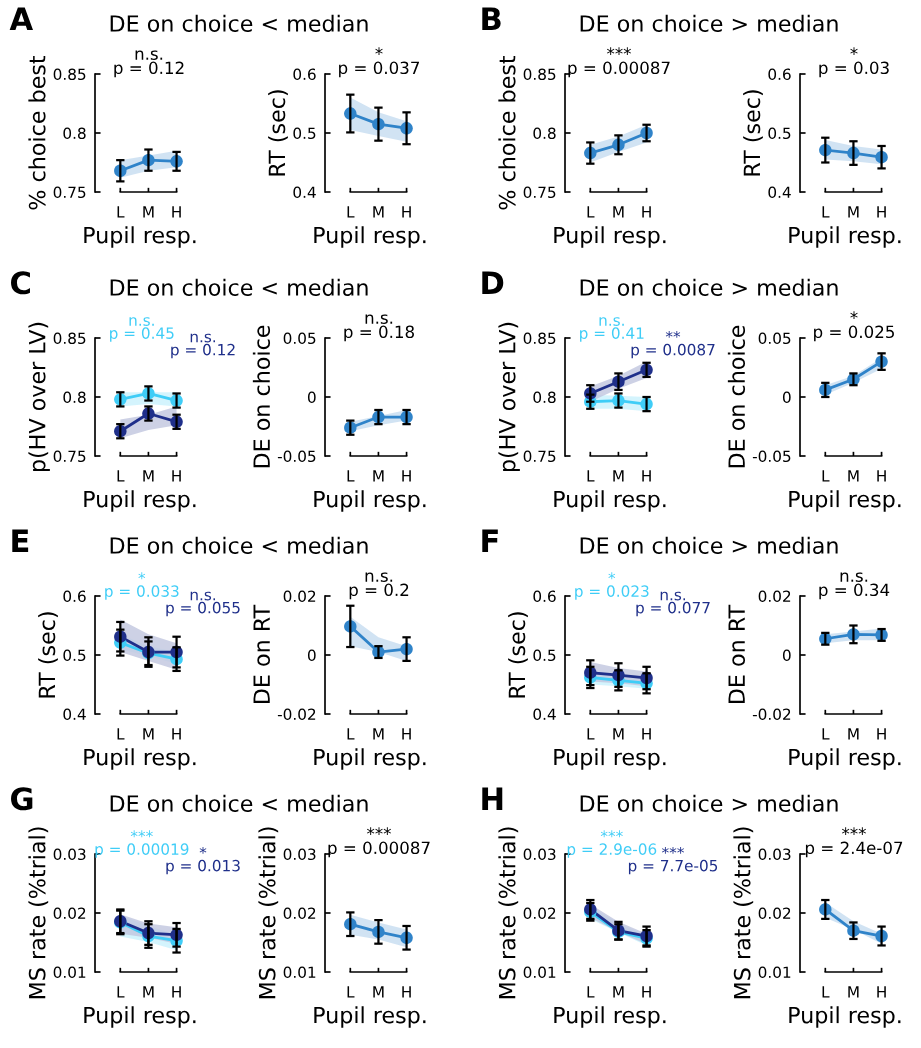  Describe the element at coordinates (673, 609) in the screenshot. I see `annotation: p = 0.077` at that location.